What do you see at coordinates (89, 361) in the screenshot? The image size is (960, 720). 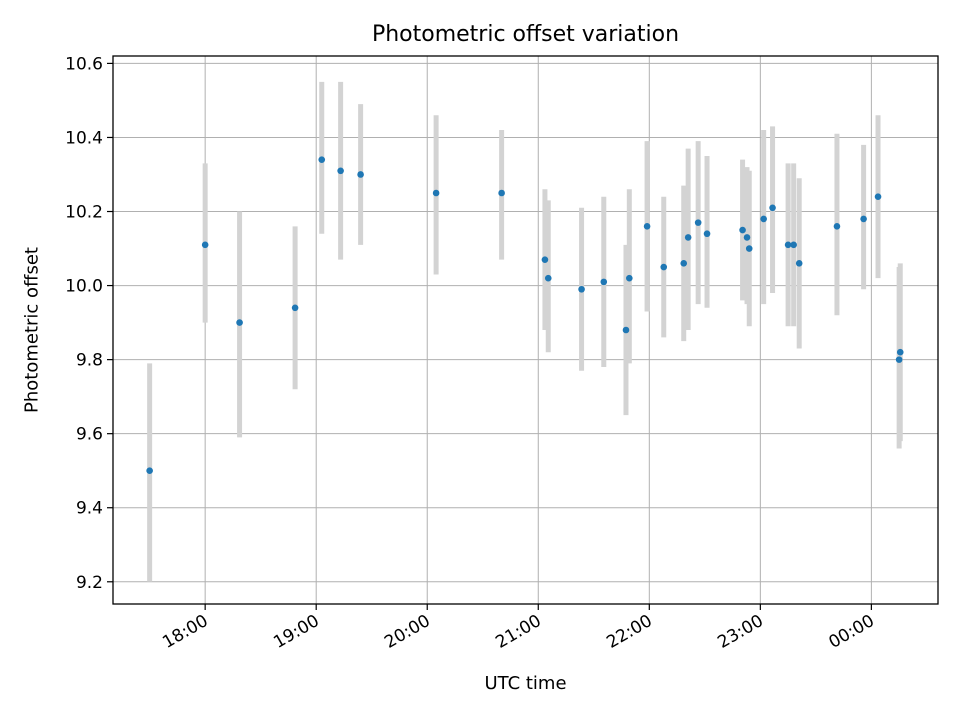 I see `y-tick-label: 9.8` at bounding box center [89, 361].